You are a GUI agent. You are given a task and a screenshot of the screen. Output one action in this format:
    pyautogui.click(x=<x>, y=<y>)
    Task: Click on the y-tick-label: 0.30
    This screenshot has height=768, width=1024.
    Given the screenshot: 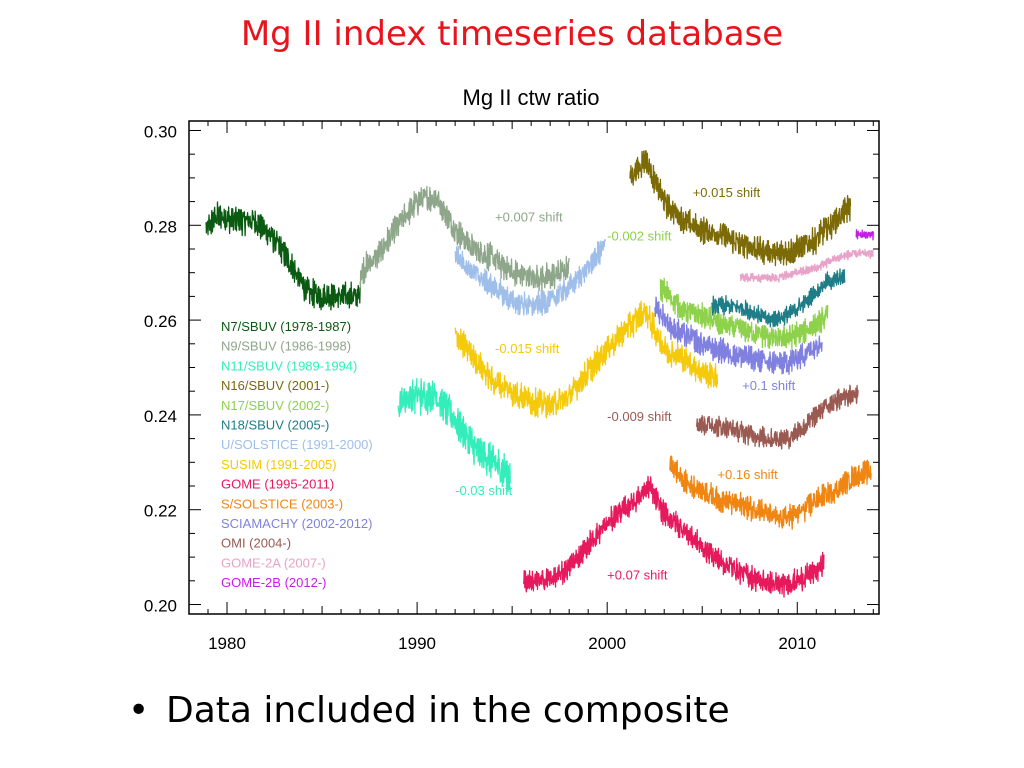 What is the action you would take?
    pyautogui.click(x=160, y=131)
    